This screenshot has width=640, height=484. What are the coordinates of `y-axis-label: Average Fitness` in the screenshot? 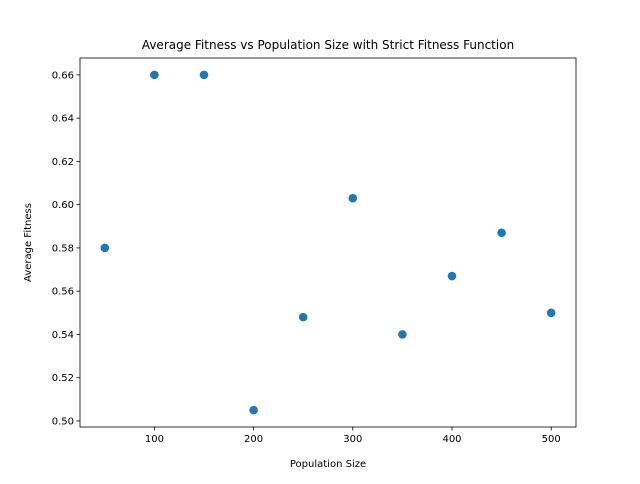 It's located at (28, 242).